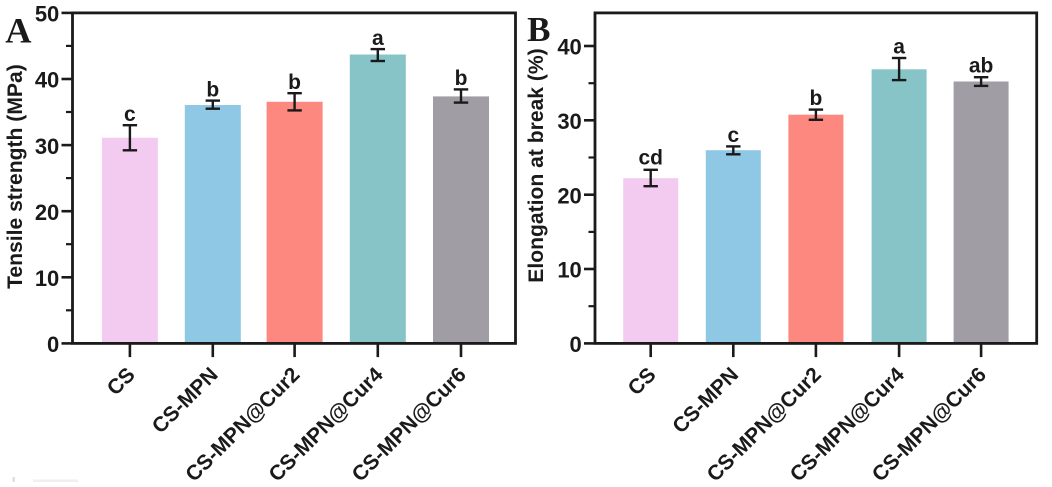  What do you see at coordinates (650, 158) in the screenshot?
I see `svg-text: cd` at bounding box center [650, 158].